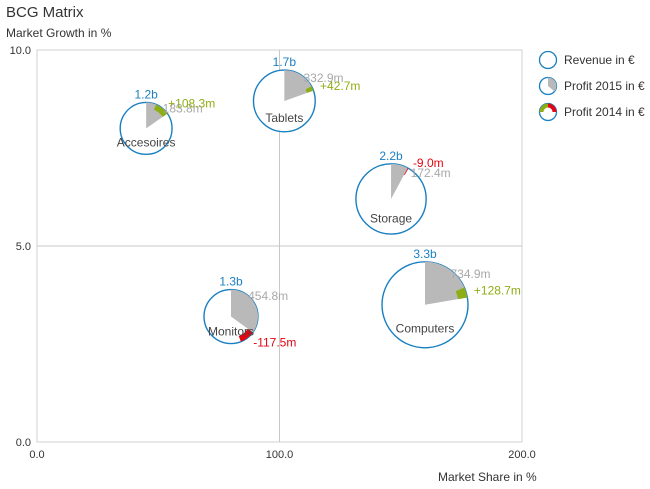 This screenshot has width=650, height=489. Describe the element at coordinates (280, 455) in the screenshot. I see `x-tick-label: 100.0` at that location.